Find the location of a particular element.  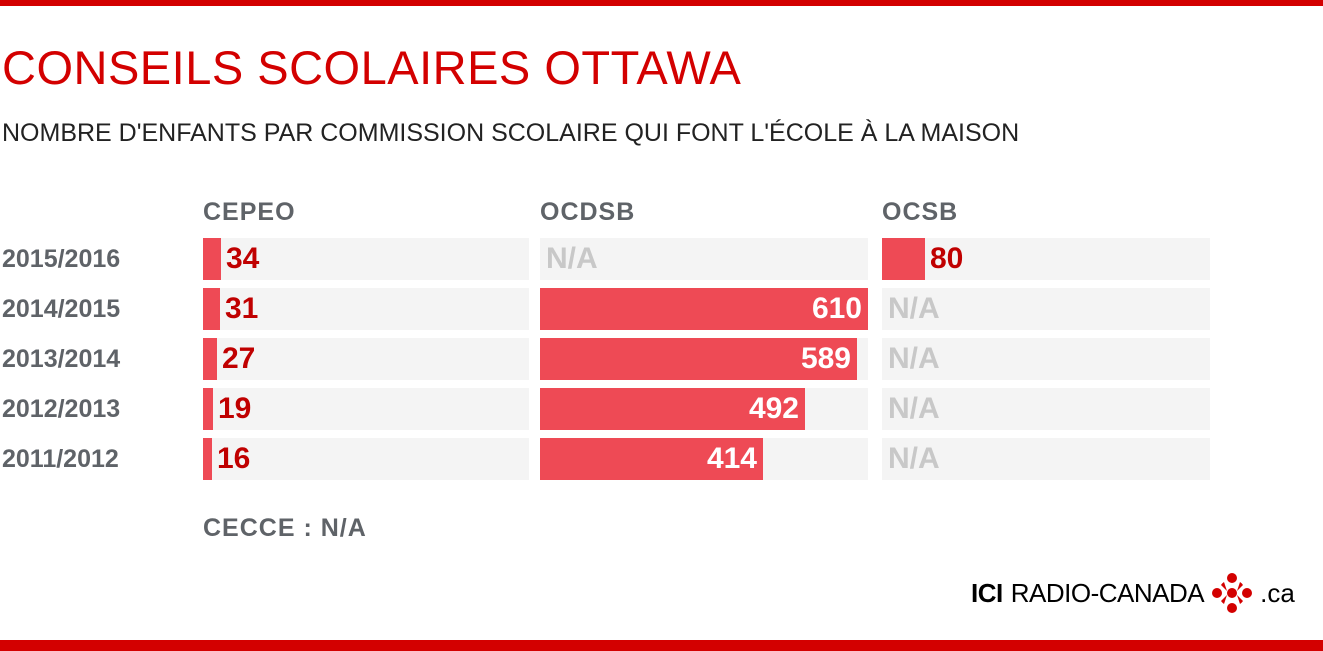

data-label-cepeo: 34 is located at coordinates (243, 258).